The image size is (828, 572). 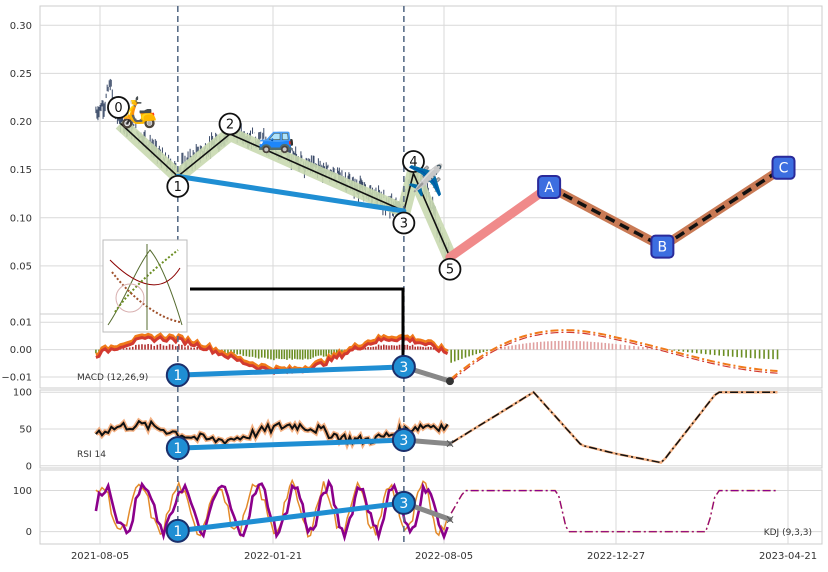 What do you see at coordinates (91, 455) in the screenshot?
I see `rsi-label: RSI 14` at bounding box center [91, 455].